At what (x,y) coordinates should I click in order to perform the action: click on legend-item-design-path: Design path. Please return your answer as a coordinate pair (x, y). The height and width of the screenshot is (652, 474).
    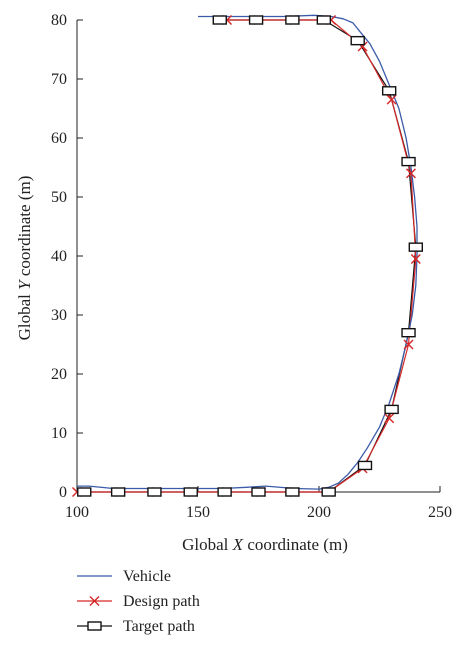
    Looking at the image, I should click on (138, 601).